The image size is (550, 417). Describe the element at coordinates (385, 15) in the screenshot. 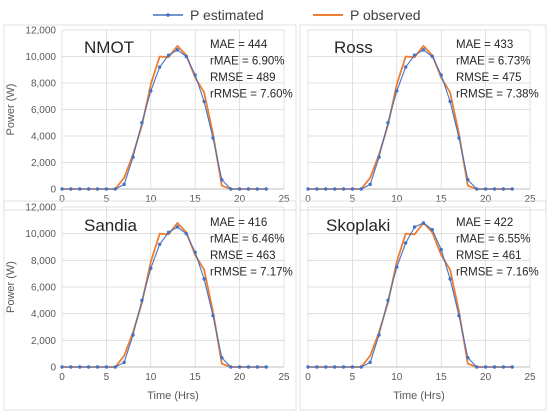

I see `legend-observed-label: P observed` at that location.